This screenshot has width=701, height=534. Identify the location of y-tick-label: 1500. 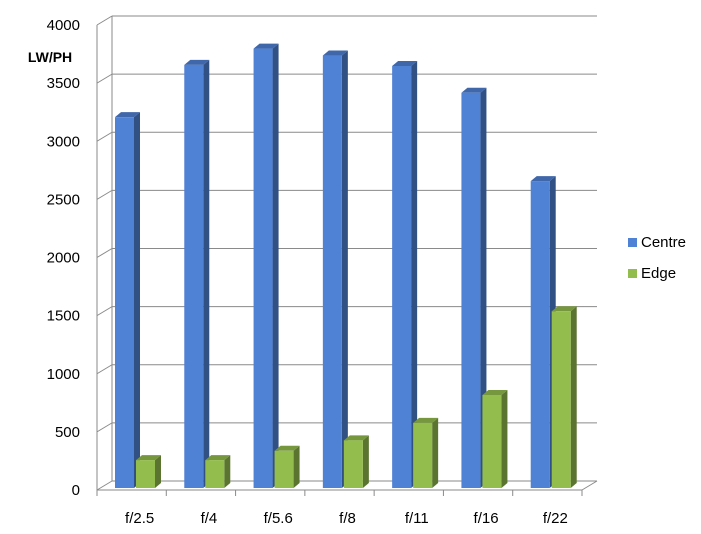
(63, 316).